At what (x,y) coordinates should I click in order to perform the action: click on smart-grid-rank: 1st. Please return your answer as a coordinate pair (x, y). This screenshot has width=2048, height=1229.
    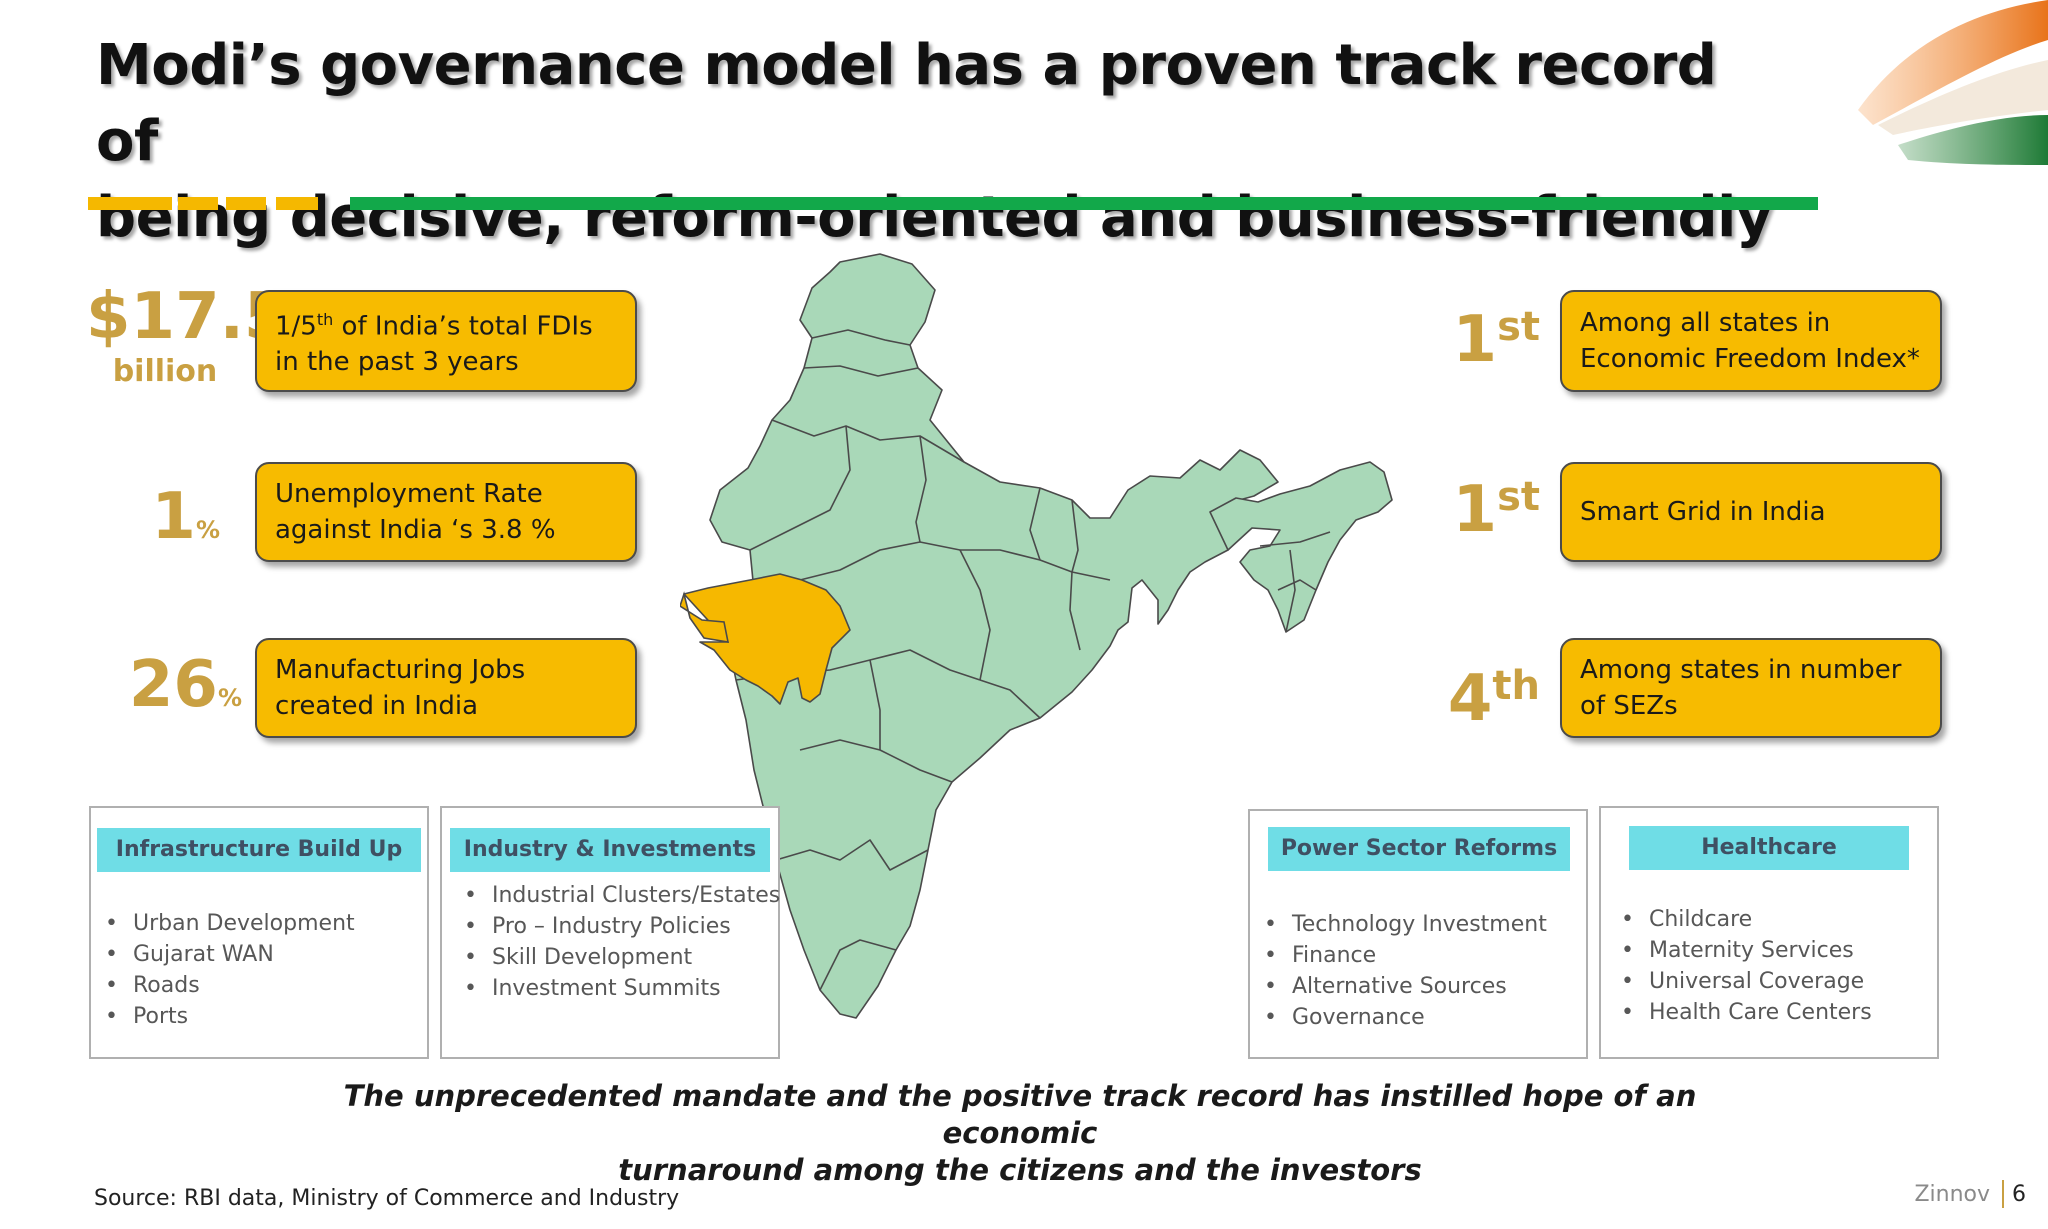
    Looking at the image, I should click on (1496, 510).